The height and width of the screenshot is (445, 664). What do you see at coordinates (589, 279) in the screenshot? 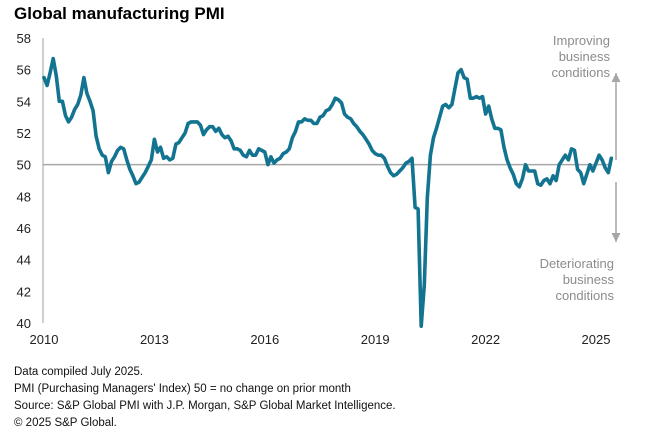
I see `annotation-deteriorating-text: business` at bounding box center [589, 279].